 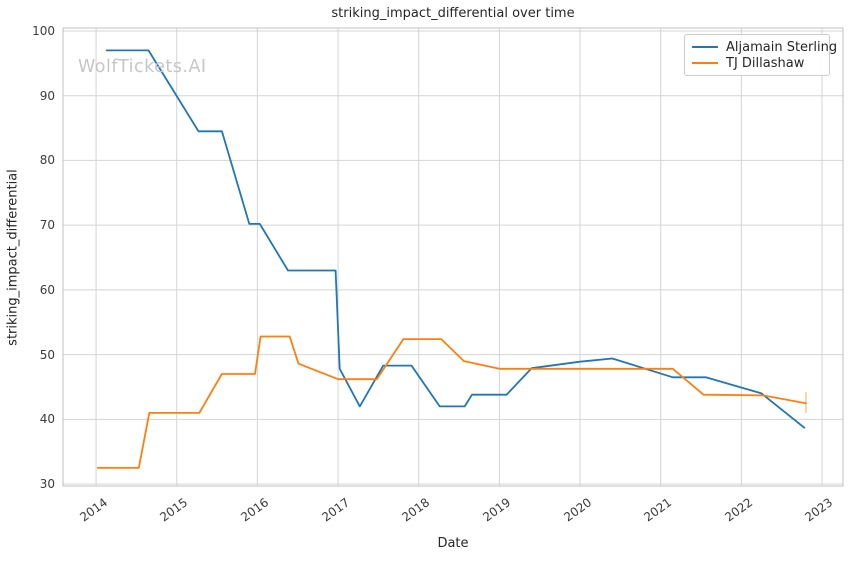 What do you see at coordinates (43, 30) in the screenshot?
I see `y-tick-label: 100` at bounding box center [43, 30].